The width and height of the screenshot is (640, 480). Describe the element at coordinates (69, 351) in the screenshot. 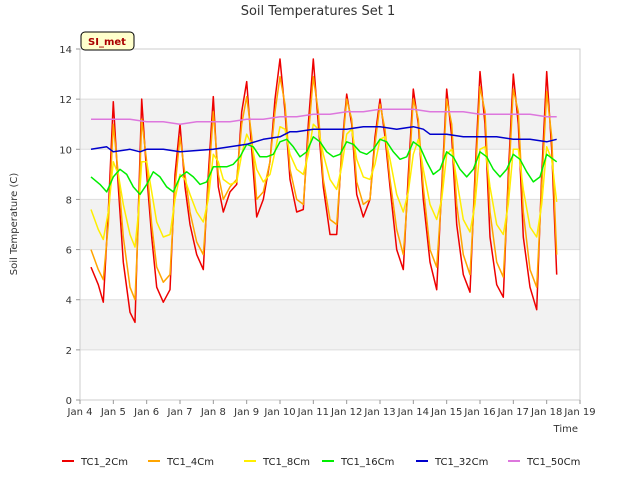

I see `y-tick-label: 2` at that location.